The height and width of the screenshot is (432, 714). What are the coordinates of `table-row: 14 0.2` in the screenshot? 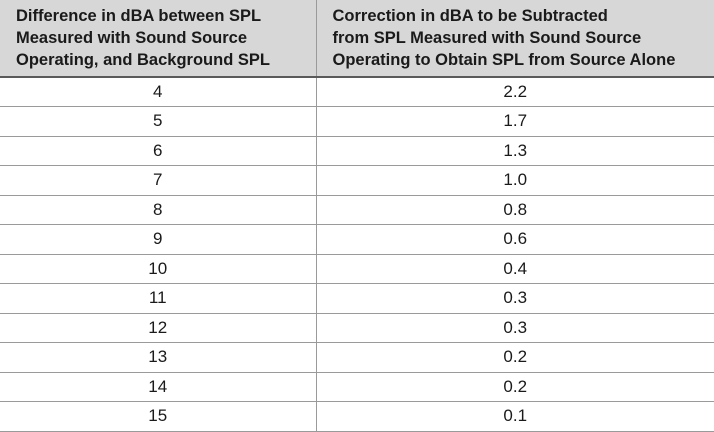 It's located at (357, 387).